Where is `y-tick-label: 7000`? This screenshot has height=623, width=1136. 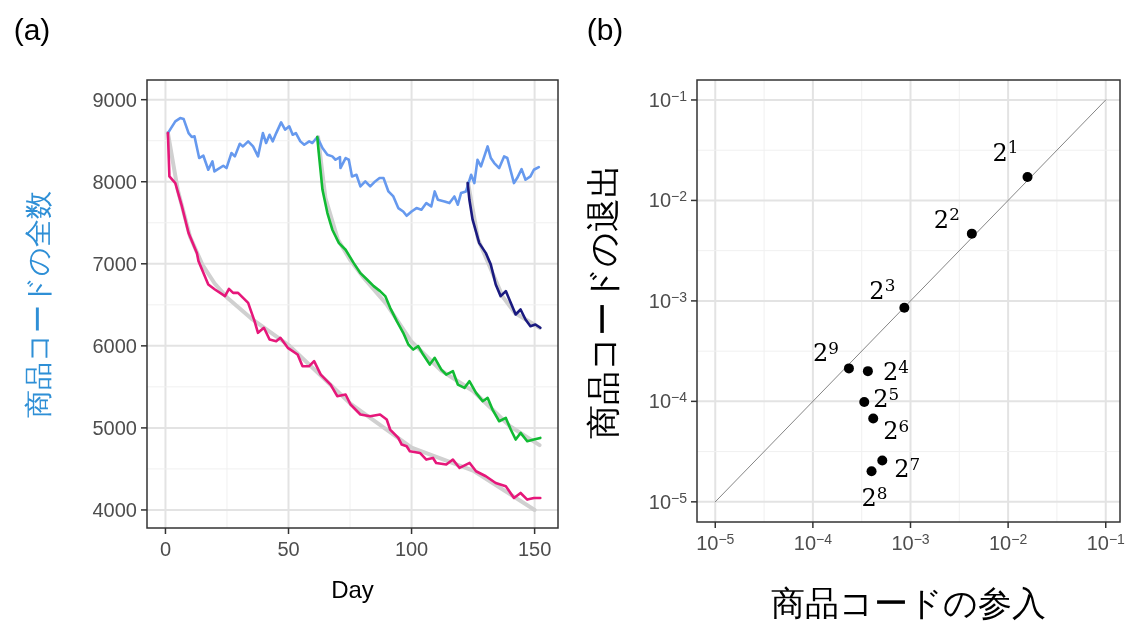
y-tick-label: 7000 is located at coordinates (114, 263).